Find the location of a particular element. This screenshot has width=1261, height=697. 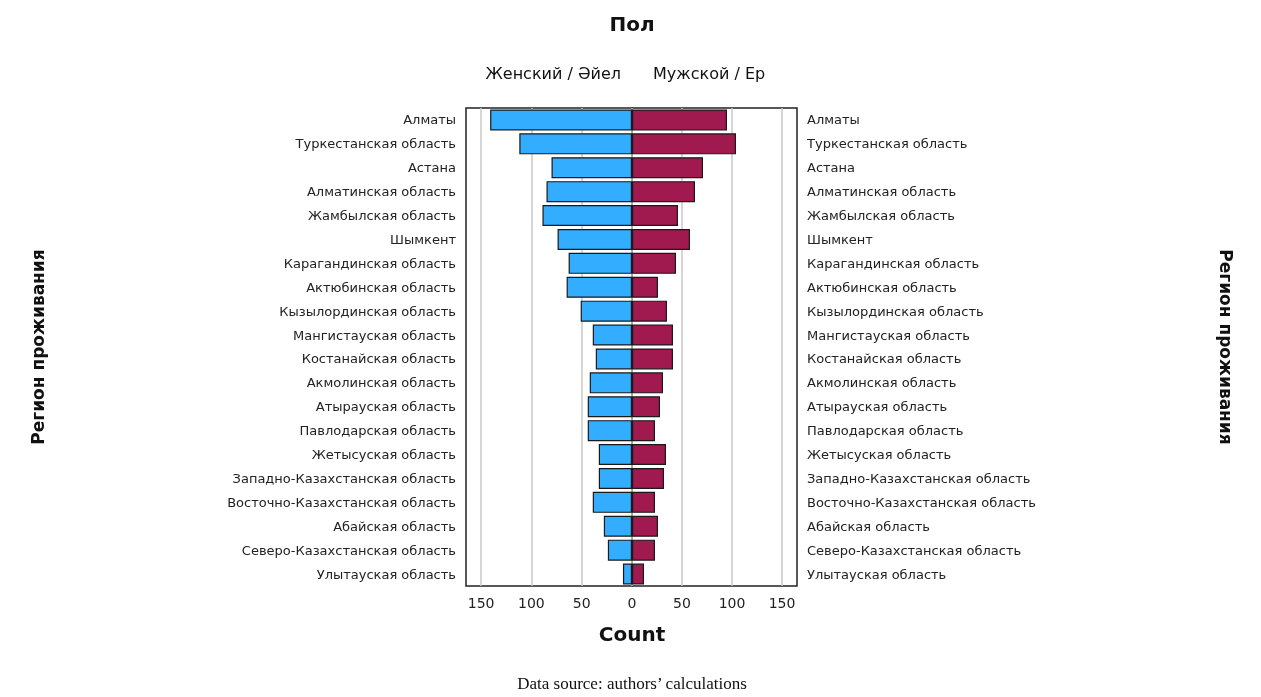

source-note: Data source: authors’ calculations is located at coordinates (632, 684).